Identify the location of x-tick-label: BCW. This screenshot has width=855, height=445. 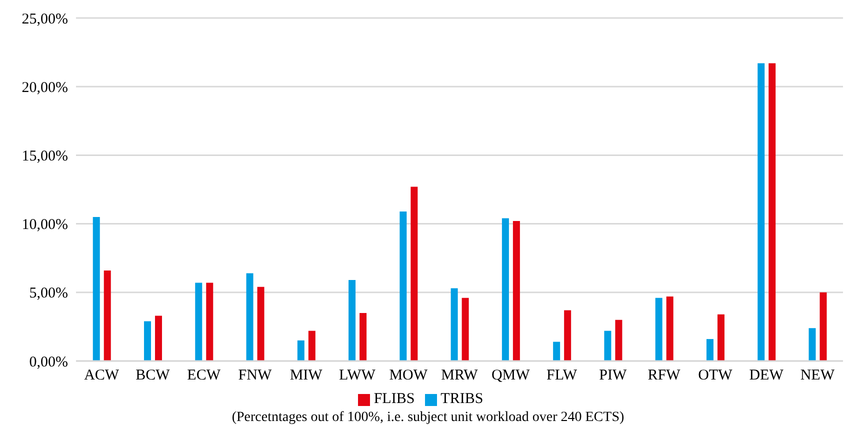
(153, 376).